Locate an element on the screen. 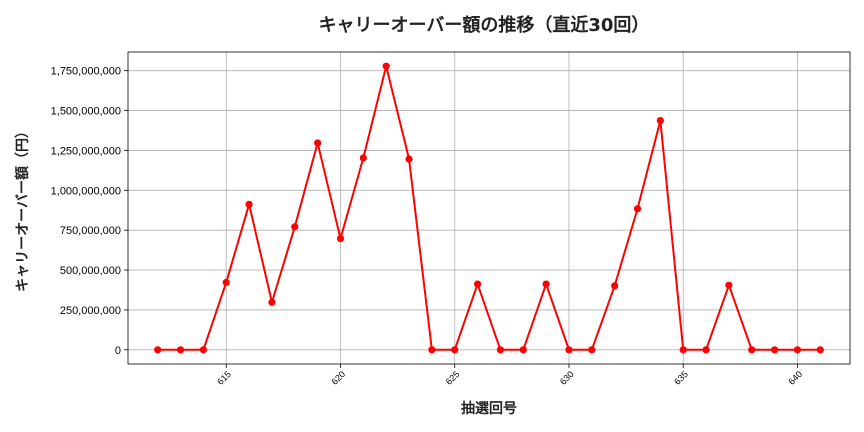  y-tick-label: 1,000,000,000 is located at coordinates (86, 191).